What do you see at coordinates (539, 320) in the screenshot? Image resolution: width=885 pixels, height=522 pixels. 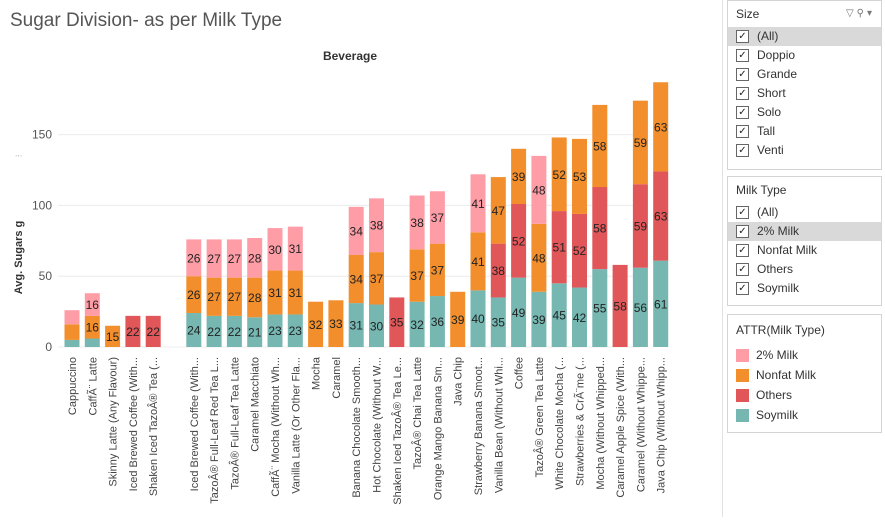 I see `data-label: 39` at bounding box center [539, 320].